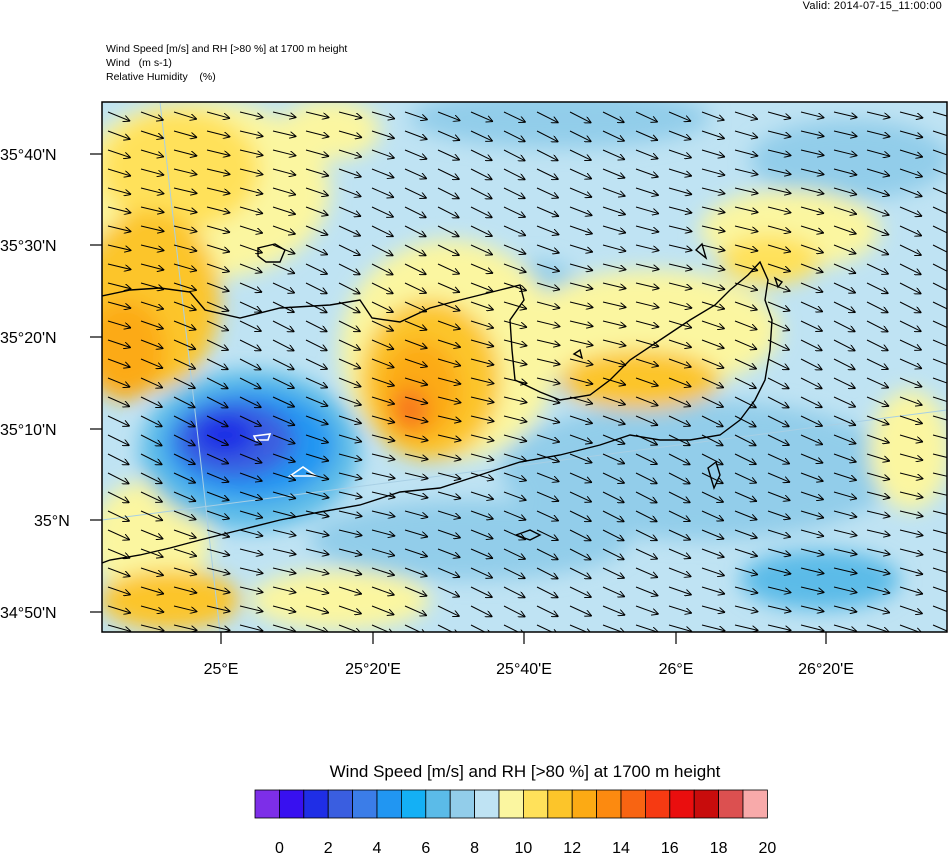 The image size is (948, 854). What do you see at coordinates (826, 669) in the screenshot?
I see `lon-label-26-20: 26°20'E` at bounding box center [826, 669].